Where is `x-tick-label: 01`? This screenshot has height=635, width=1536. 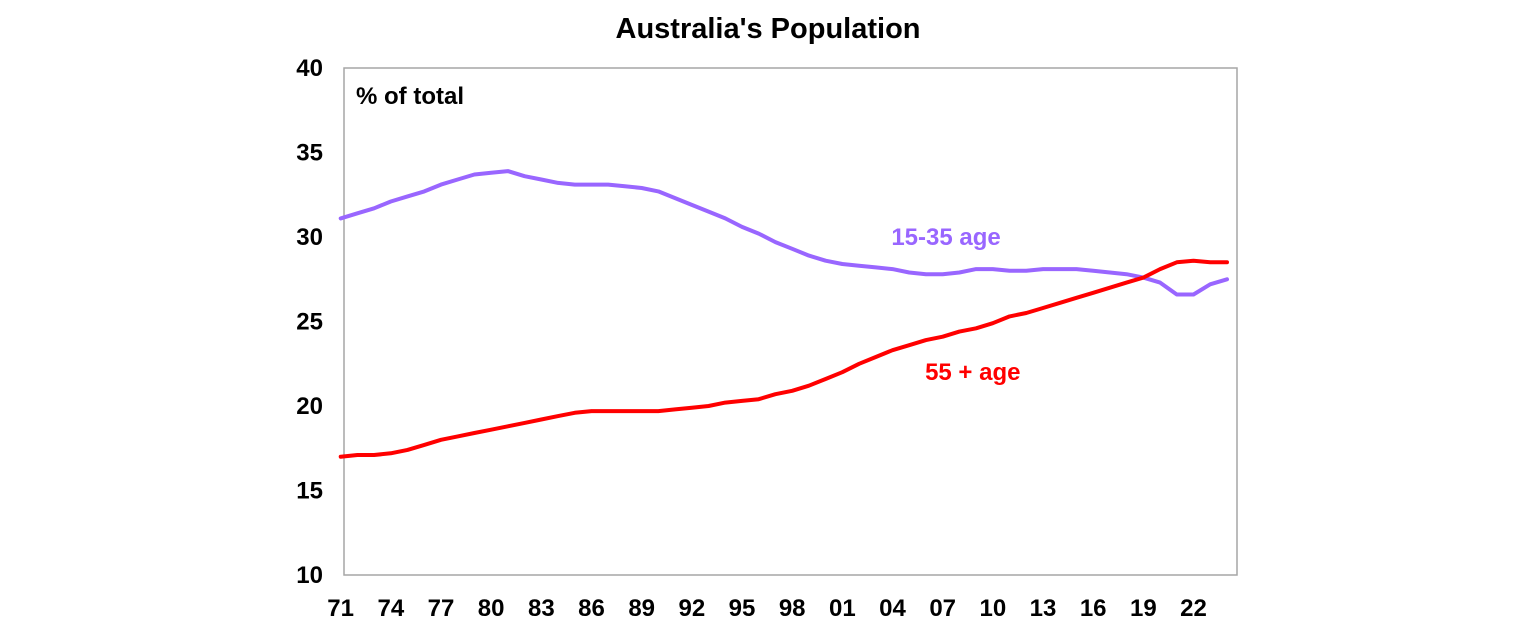
x-tick-label: 01 is located at coordinates (842, 608).